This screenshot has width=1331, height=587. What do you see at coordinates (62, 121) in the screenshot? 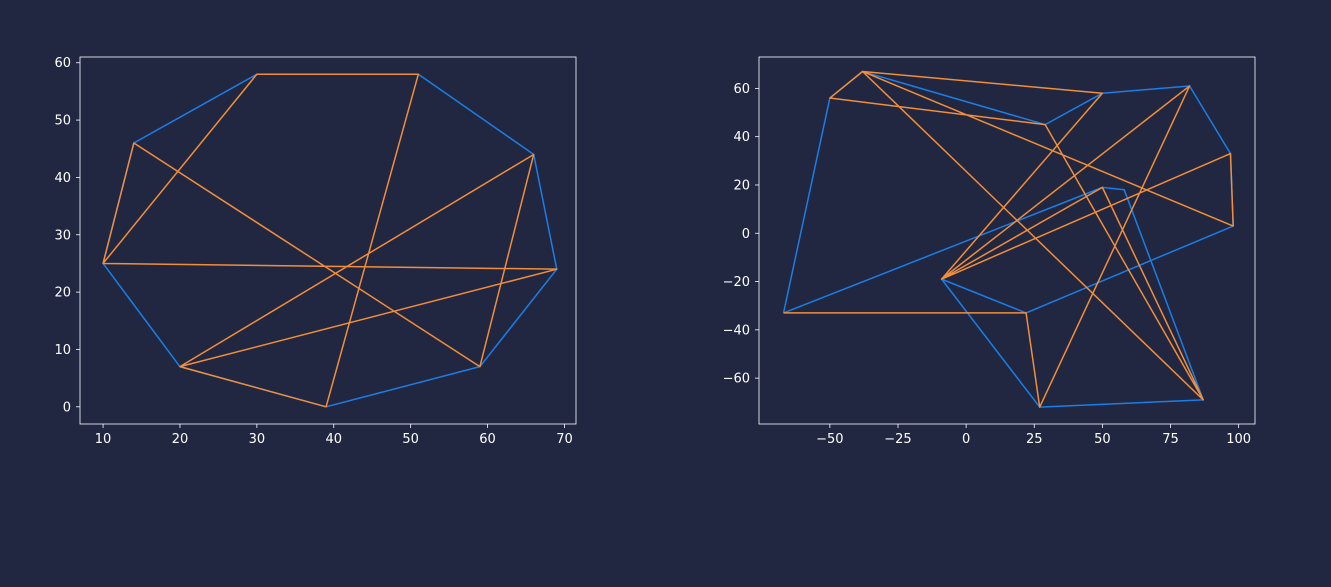
I see `y-tick-label: 50` at bounding box center [62, 121].